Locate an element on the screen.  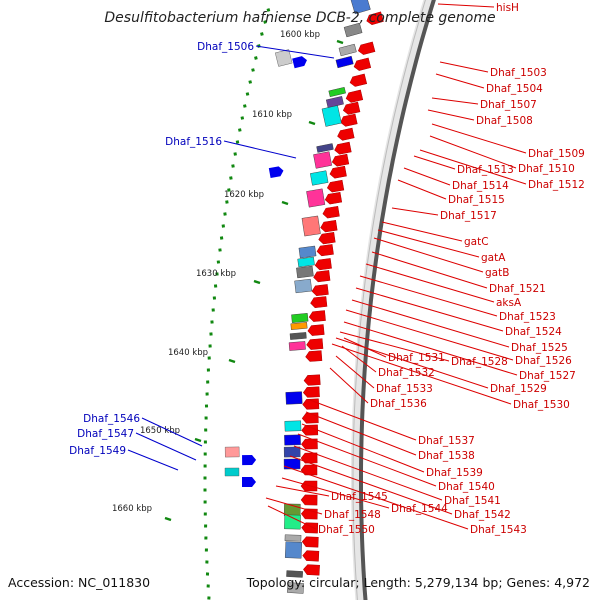
backbone-line is located at coordinates (397, 300).